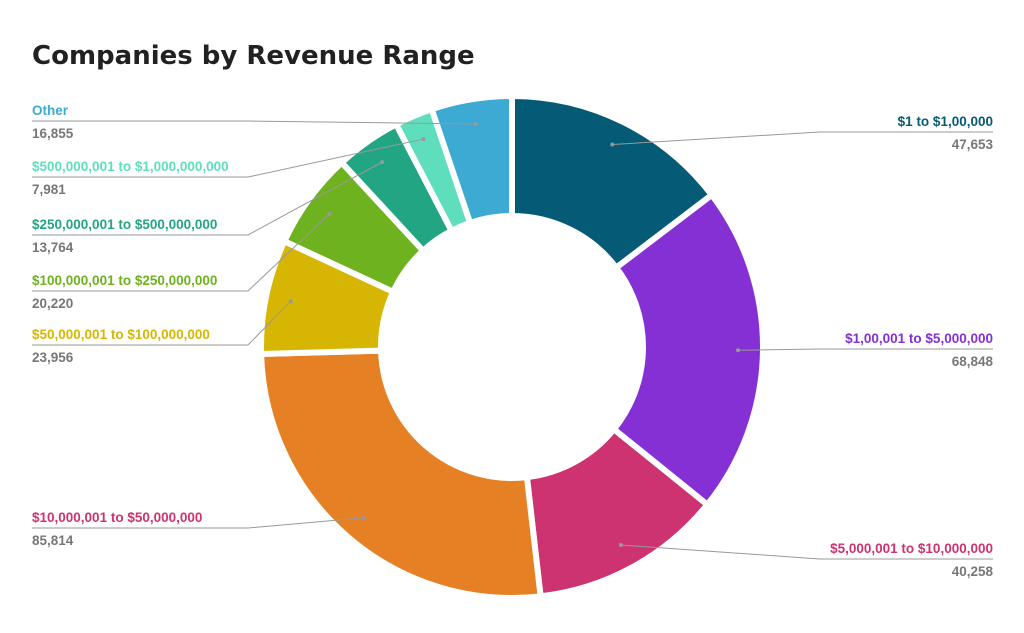  I want to click on slice-label: $10,000,001 to $50,000,000, so click(117, 517).